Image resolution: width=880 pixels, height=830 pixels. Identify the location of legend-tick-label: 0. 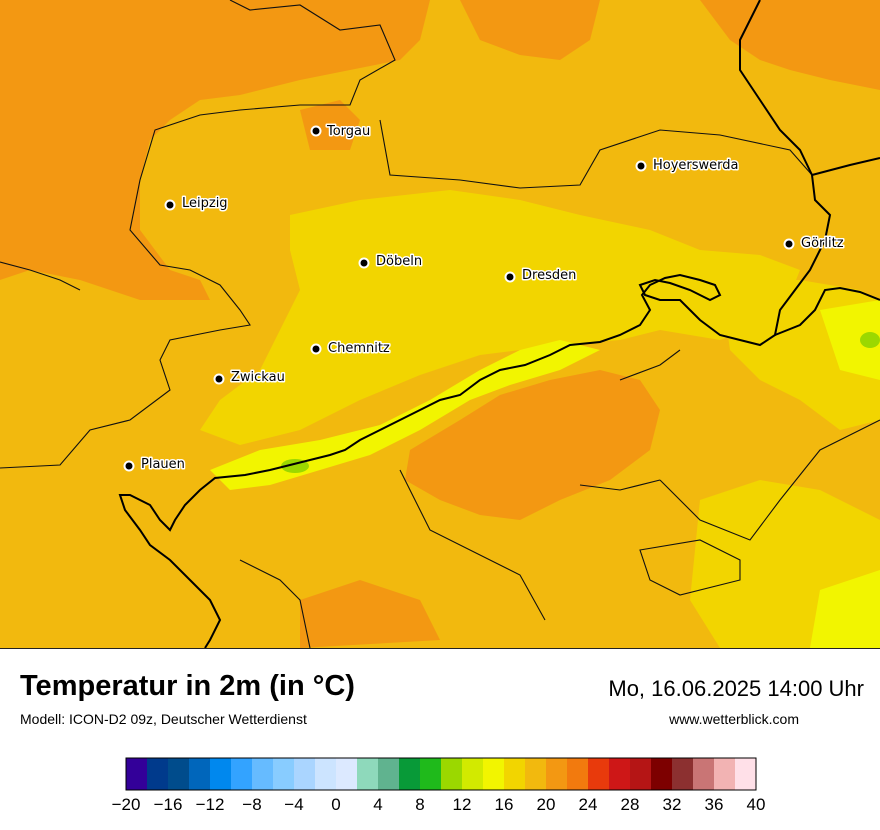
(336, 804).